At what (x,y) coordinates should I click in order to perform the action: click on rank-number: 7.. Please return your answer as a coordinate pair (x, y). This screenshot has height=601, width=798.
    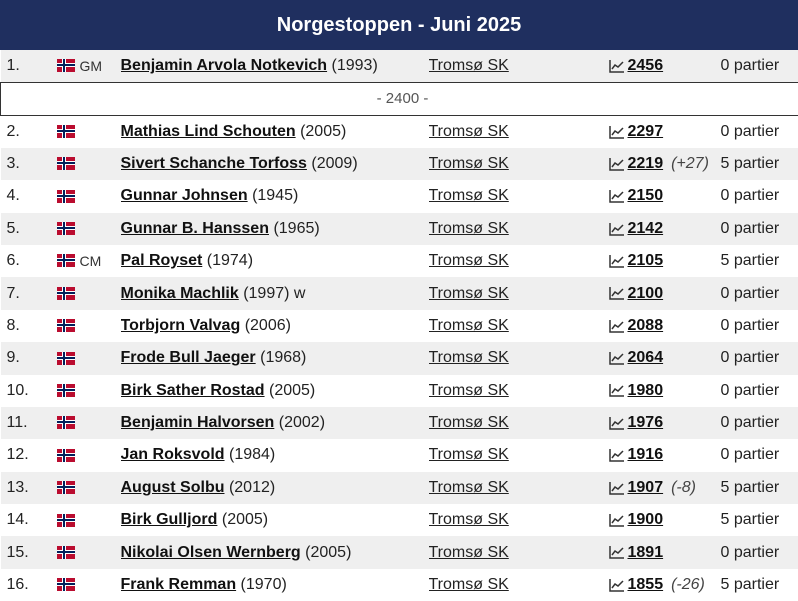
    Looking at the image, I should click on (13, 293).